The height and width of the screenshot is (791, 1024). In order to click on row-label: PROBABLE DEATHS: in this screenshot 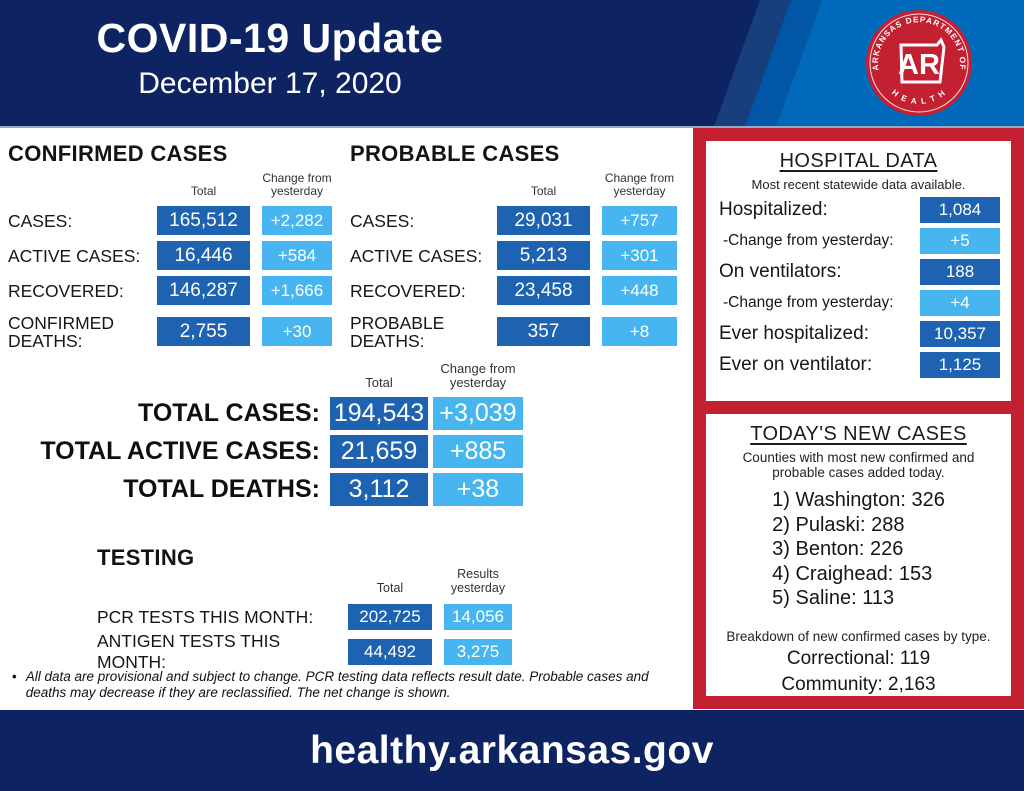, I will do `click(397, 331)`.